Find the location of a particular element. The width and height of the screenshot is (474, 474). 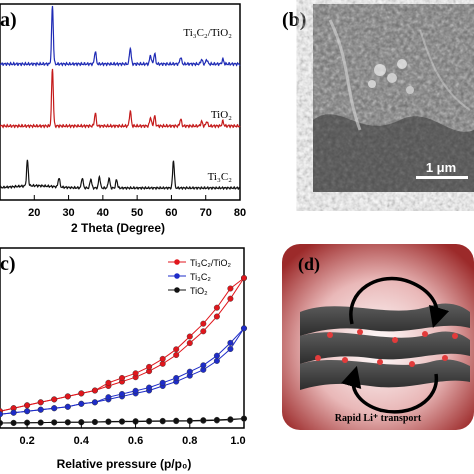

isotherm-x-tick-label: 0.8 is located at coordinates (189, 441).